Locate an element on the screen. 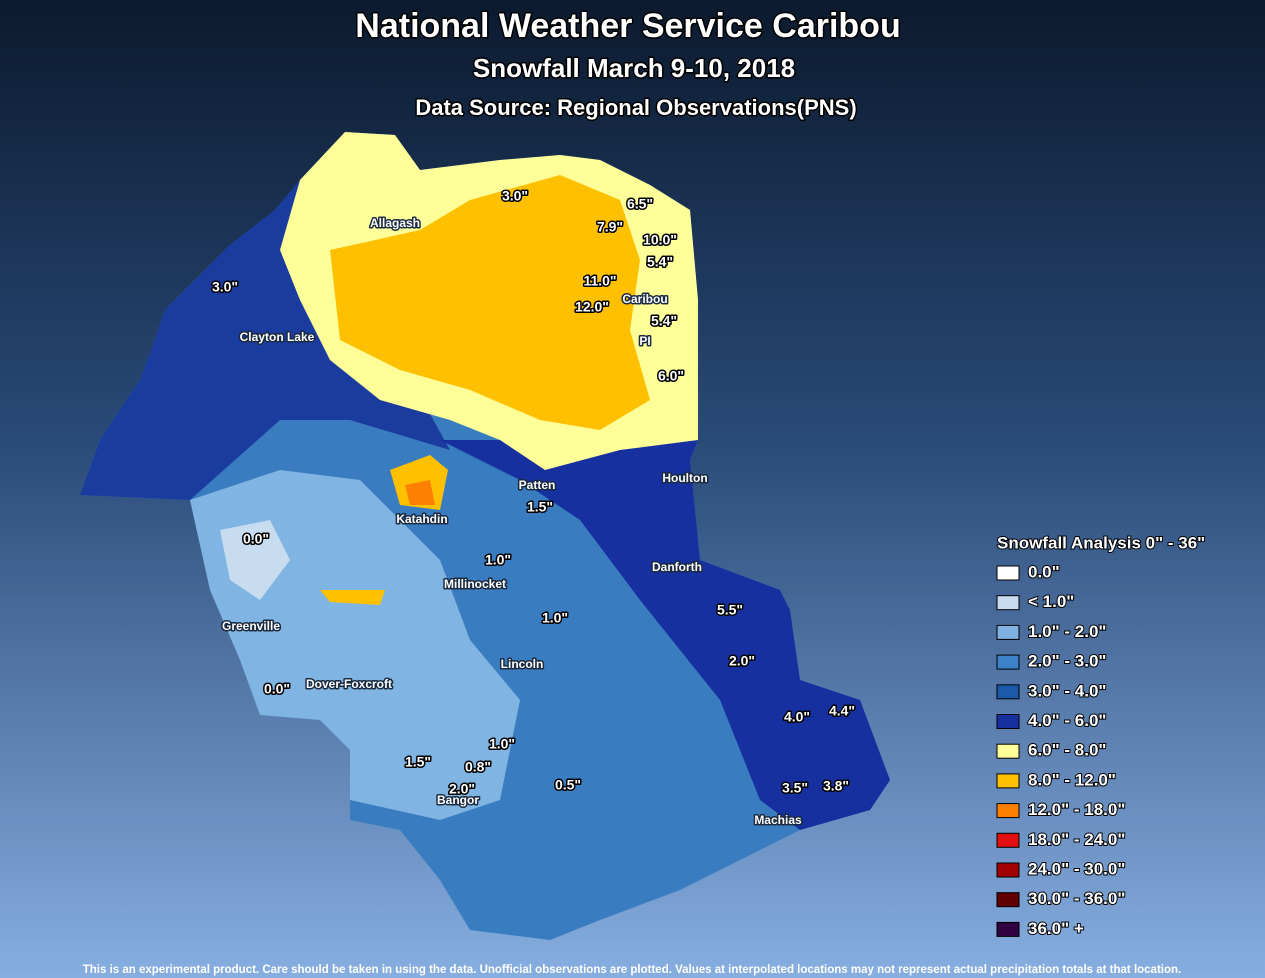 The width and height of the screenshot is (1265, 978). observation-label: 6.5" is located at coordinates (640, 204).